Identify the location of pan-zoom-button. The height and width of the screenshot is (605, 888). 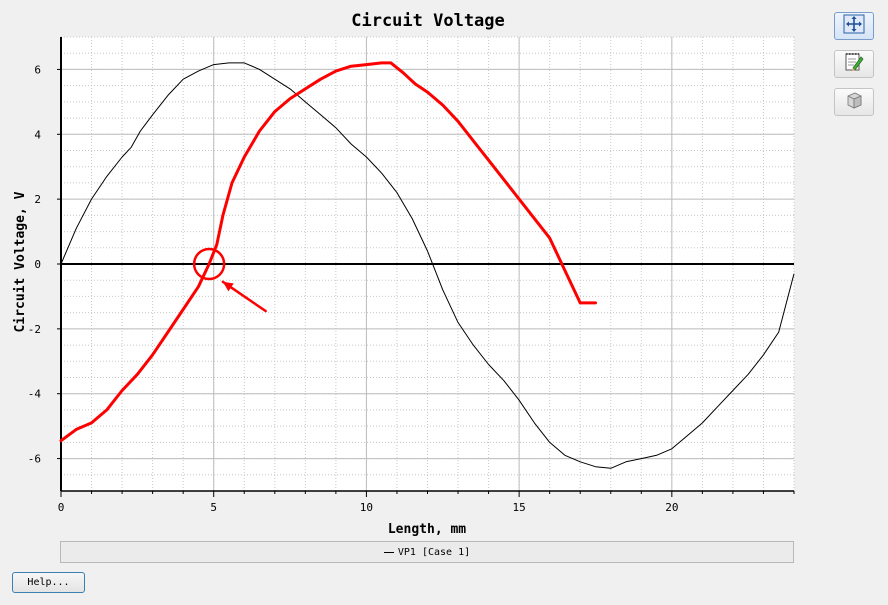
(854, 26).